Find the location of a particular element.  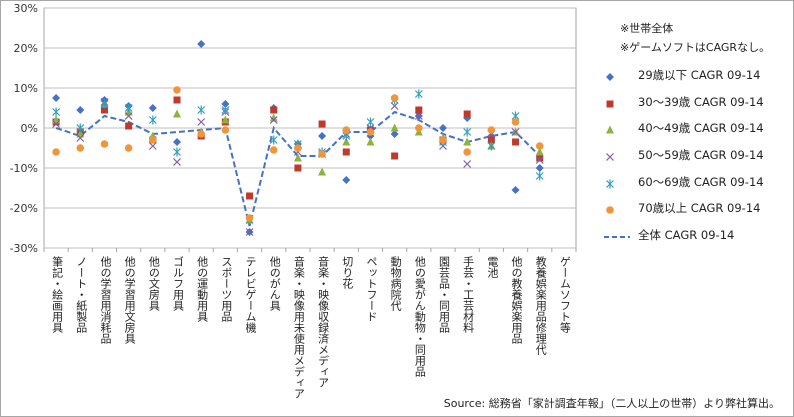

category-label: 音楽・映像用未使用メディア is located at coordinates (298, 327).